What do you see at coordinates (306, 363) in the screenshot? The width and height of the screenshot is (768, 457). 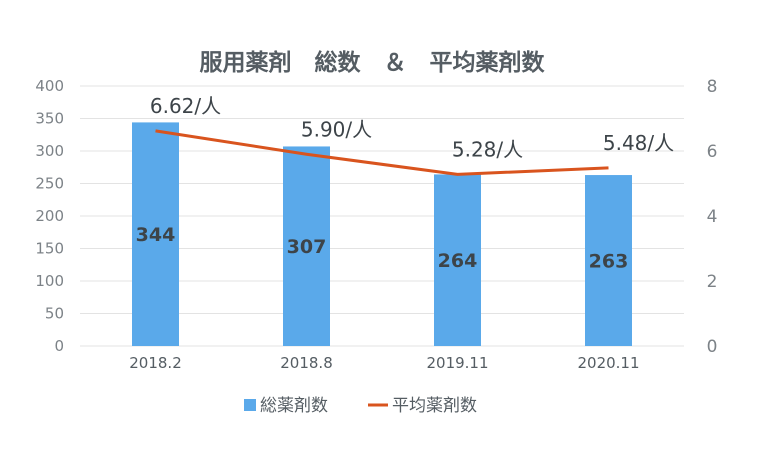 I see `x-tick-label: 2018.8` at bounding box center [306, 363].